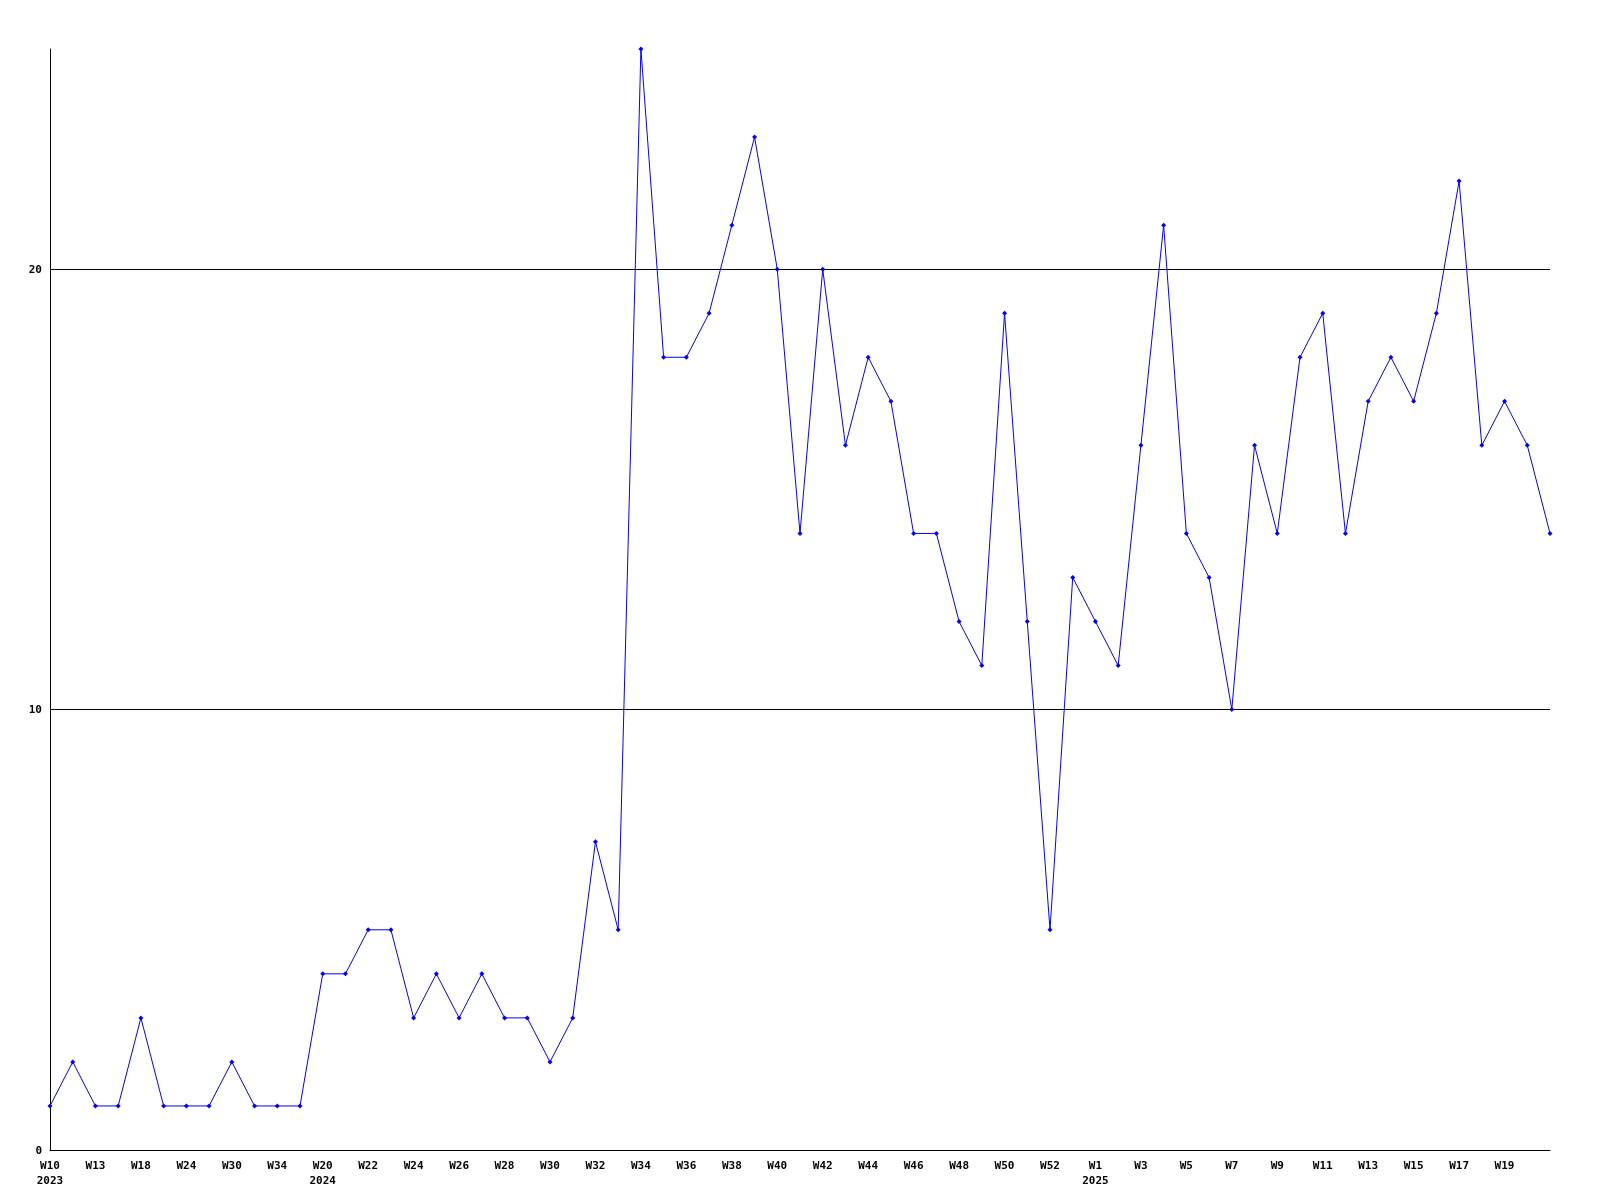  Describe the element at coordinates (777, 1165) in the screenshot. I see `x-tick-label: W40` at that location.